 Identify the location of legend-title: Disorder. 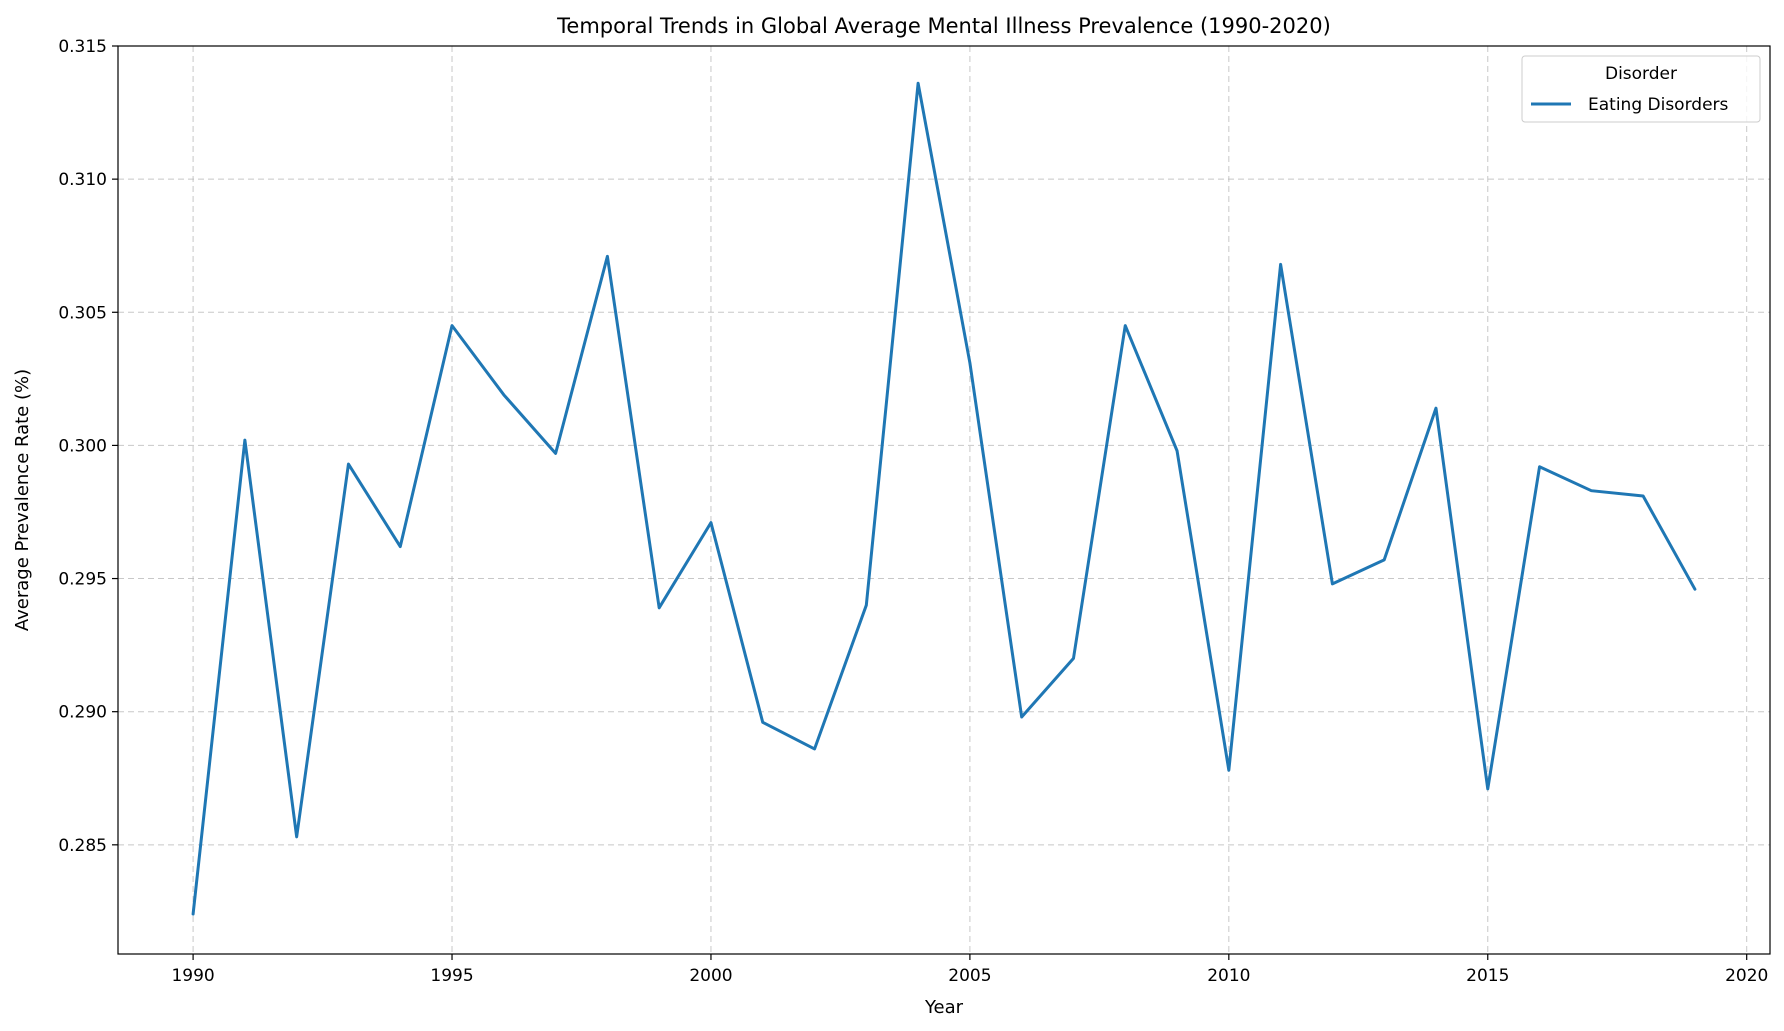
(1641, 74).